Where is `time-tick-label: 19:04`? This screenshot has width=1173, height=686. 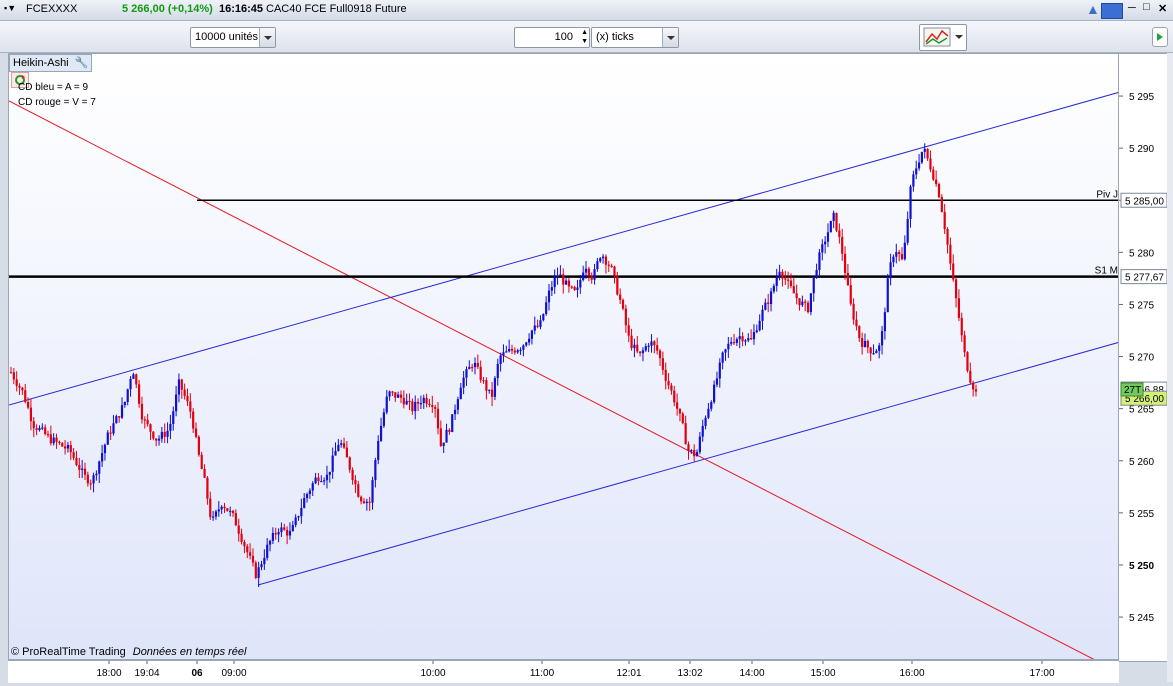
time-tick-label: 19:04 is located at coordinates (146, 673).